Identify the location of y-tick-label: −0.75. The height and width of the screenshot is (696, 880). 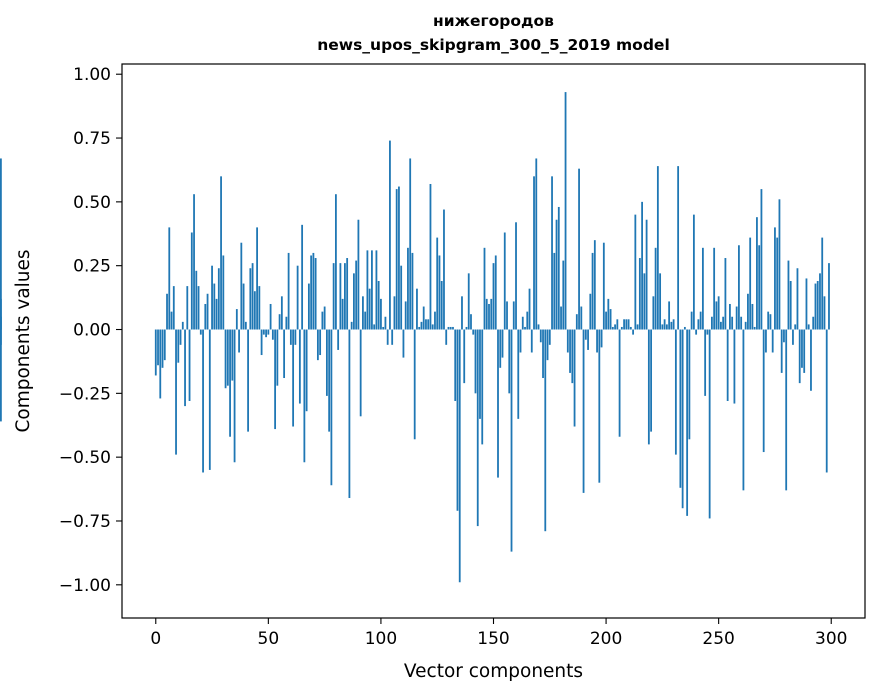
(85, 522).